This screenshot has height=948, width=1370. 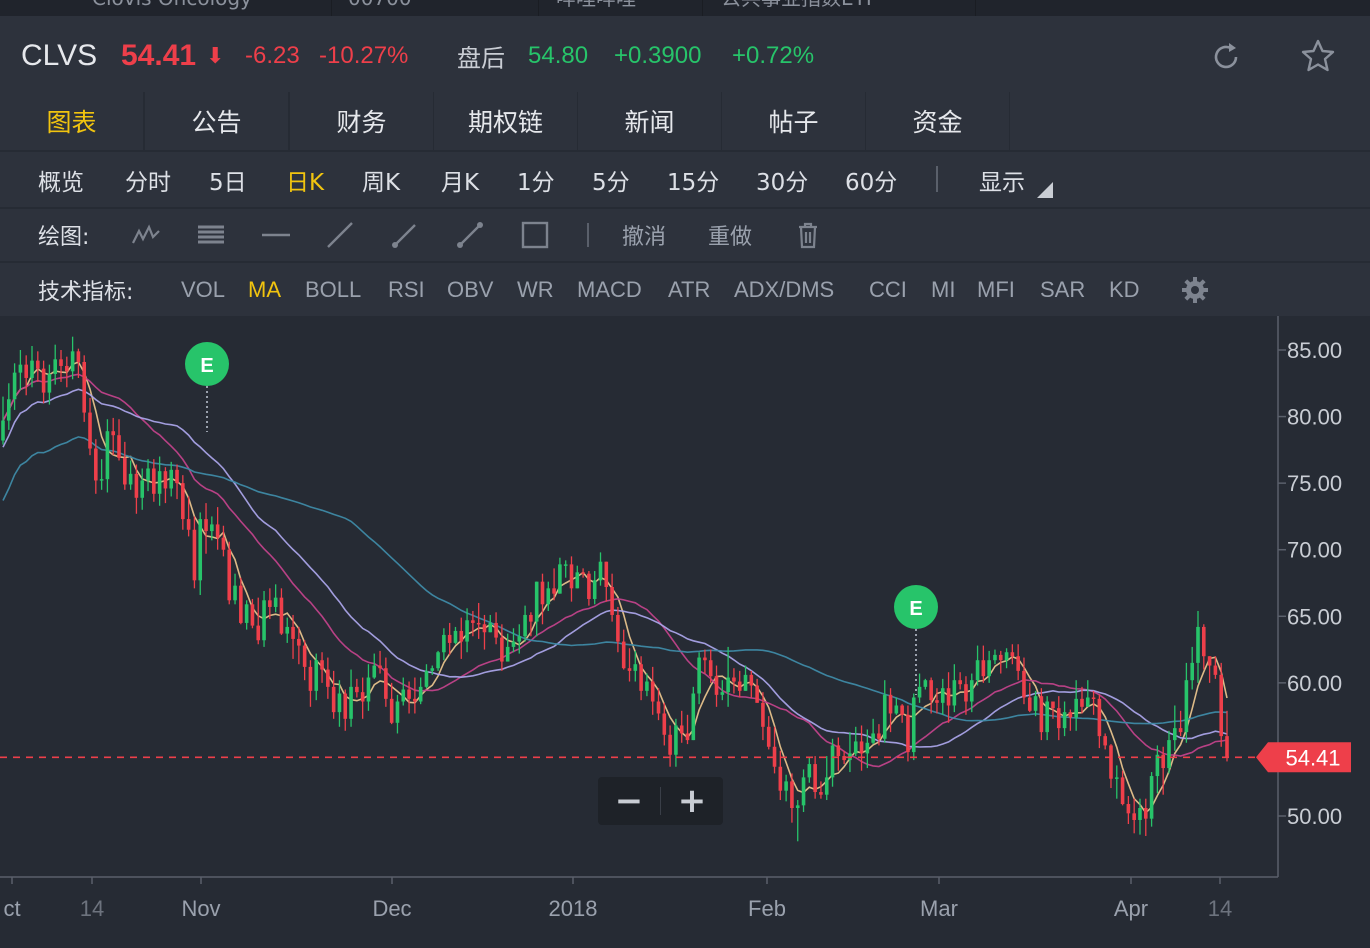 I want to click on ticker-symbol: CLVS, so click(x=59, y=55).